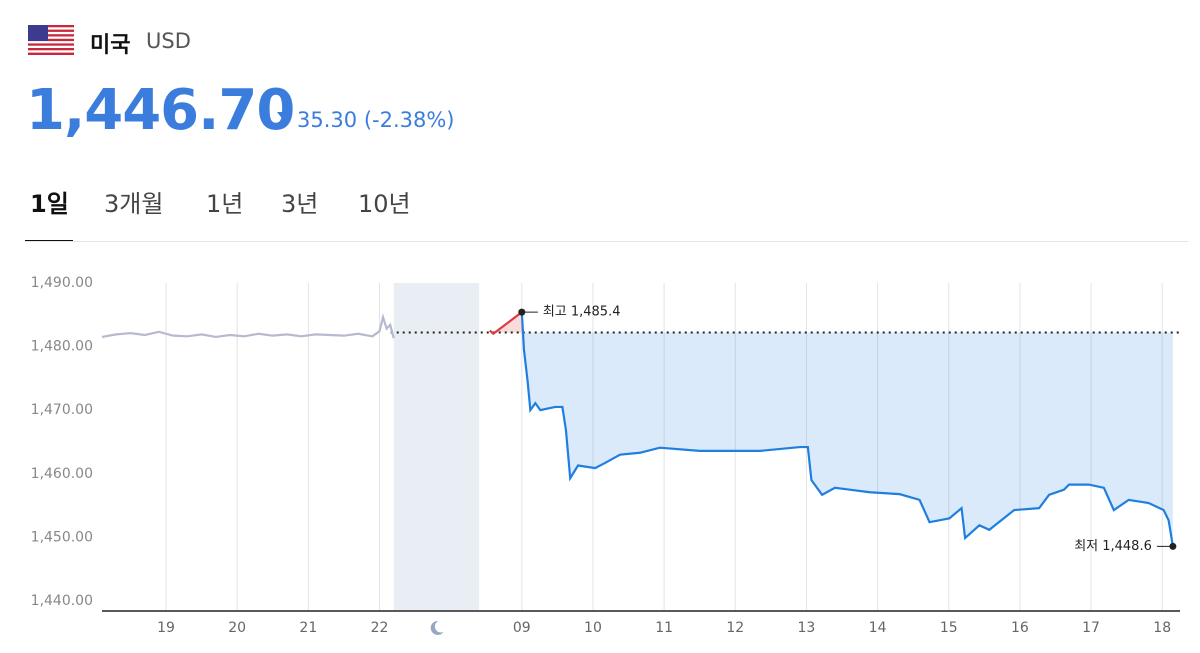 This screenshot has height=653, width=1200. What do you see at coordinates (1020, 628) in the screenshot?
I see `x-tick-label: 16` at bounding box center [1020, 628].